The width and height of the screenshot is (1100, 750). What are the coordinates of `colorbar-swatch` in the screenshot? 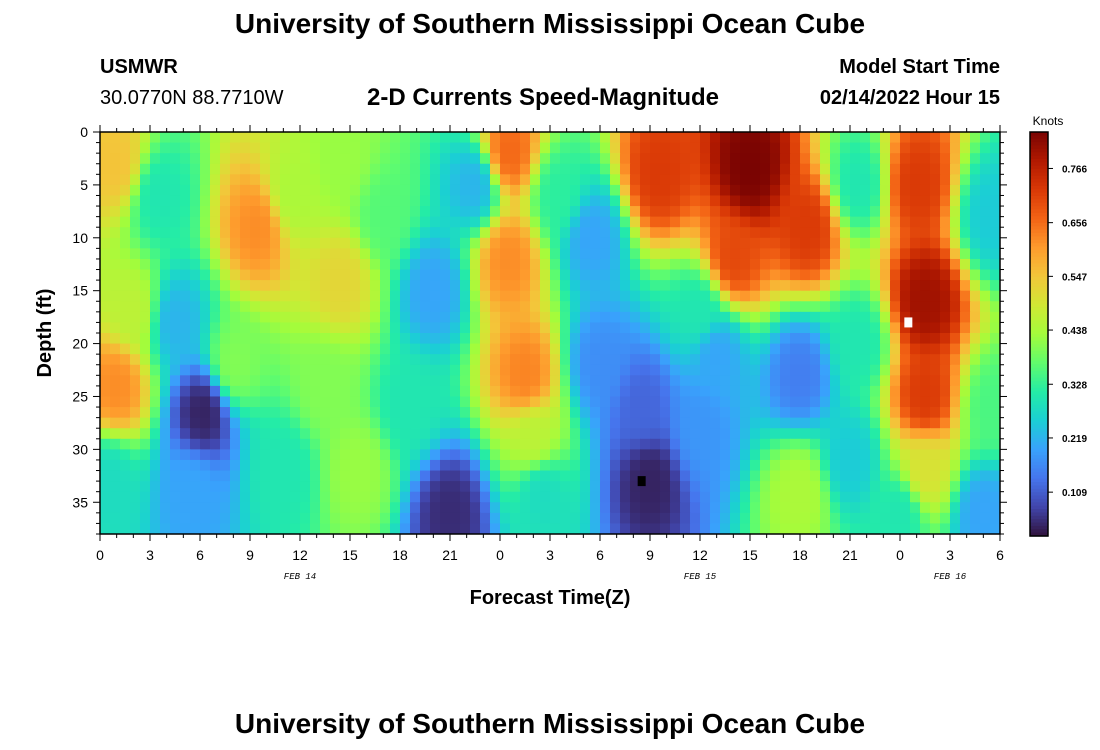 It's located at (1039, 319).